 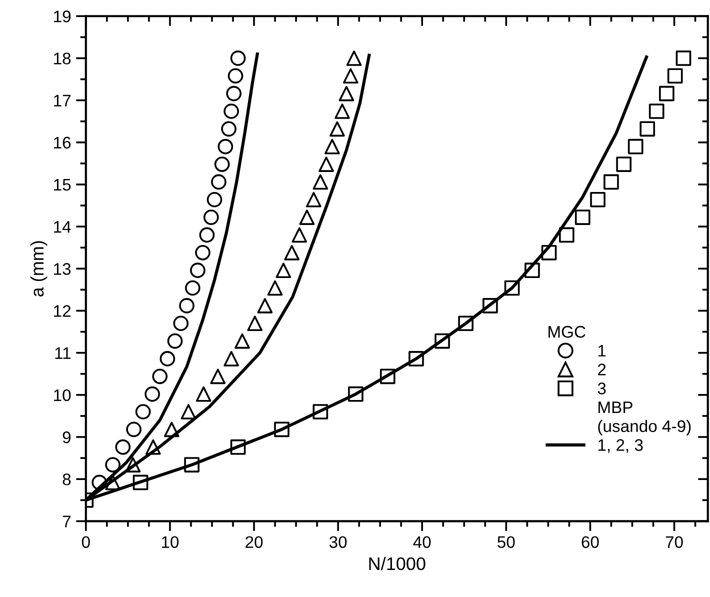 What do you see at coordinates (602, 388) in the screenshot?
I see `legend-label: 3` at bounding box center [602, 388].